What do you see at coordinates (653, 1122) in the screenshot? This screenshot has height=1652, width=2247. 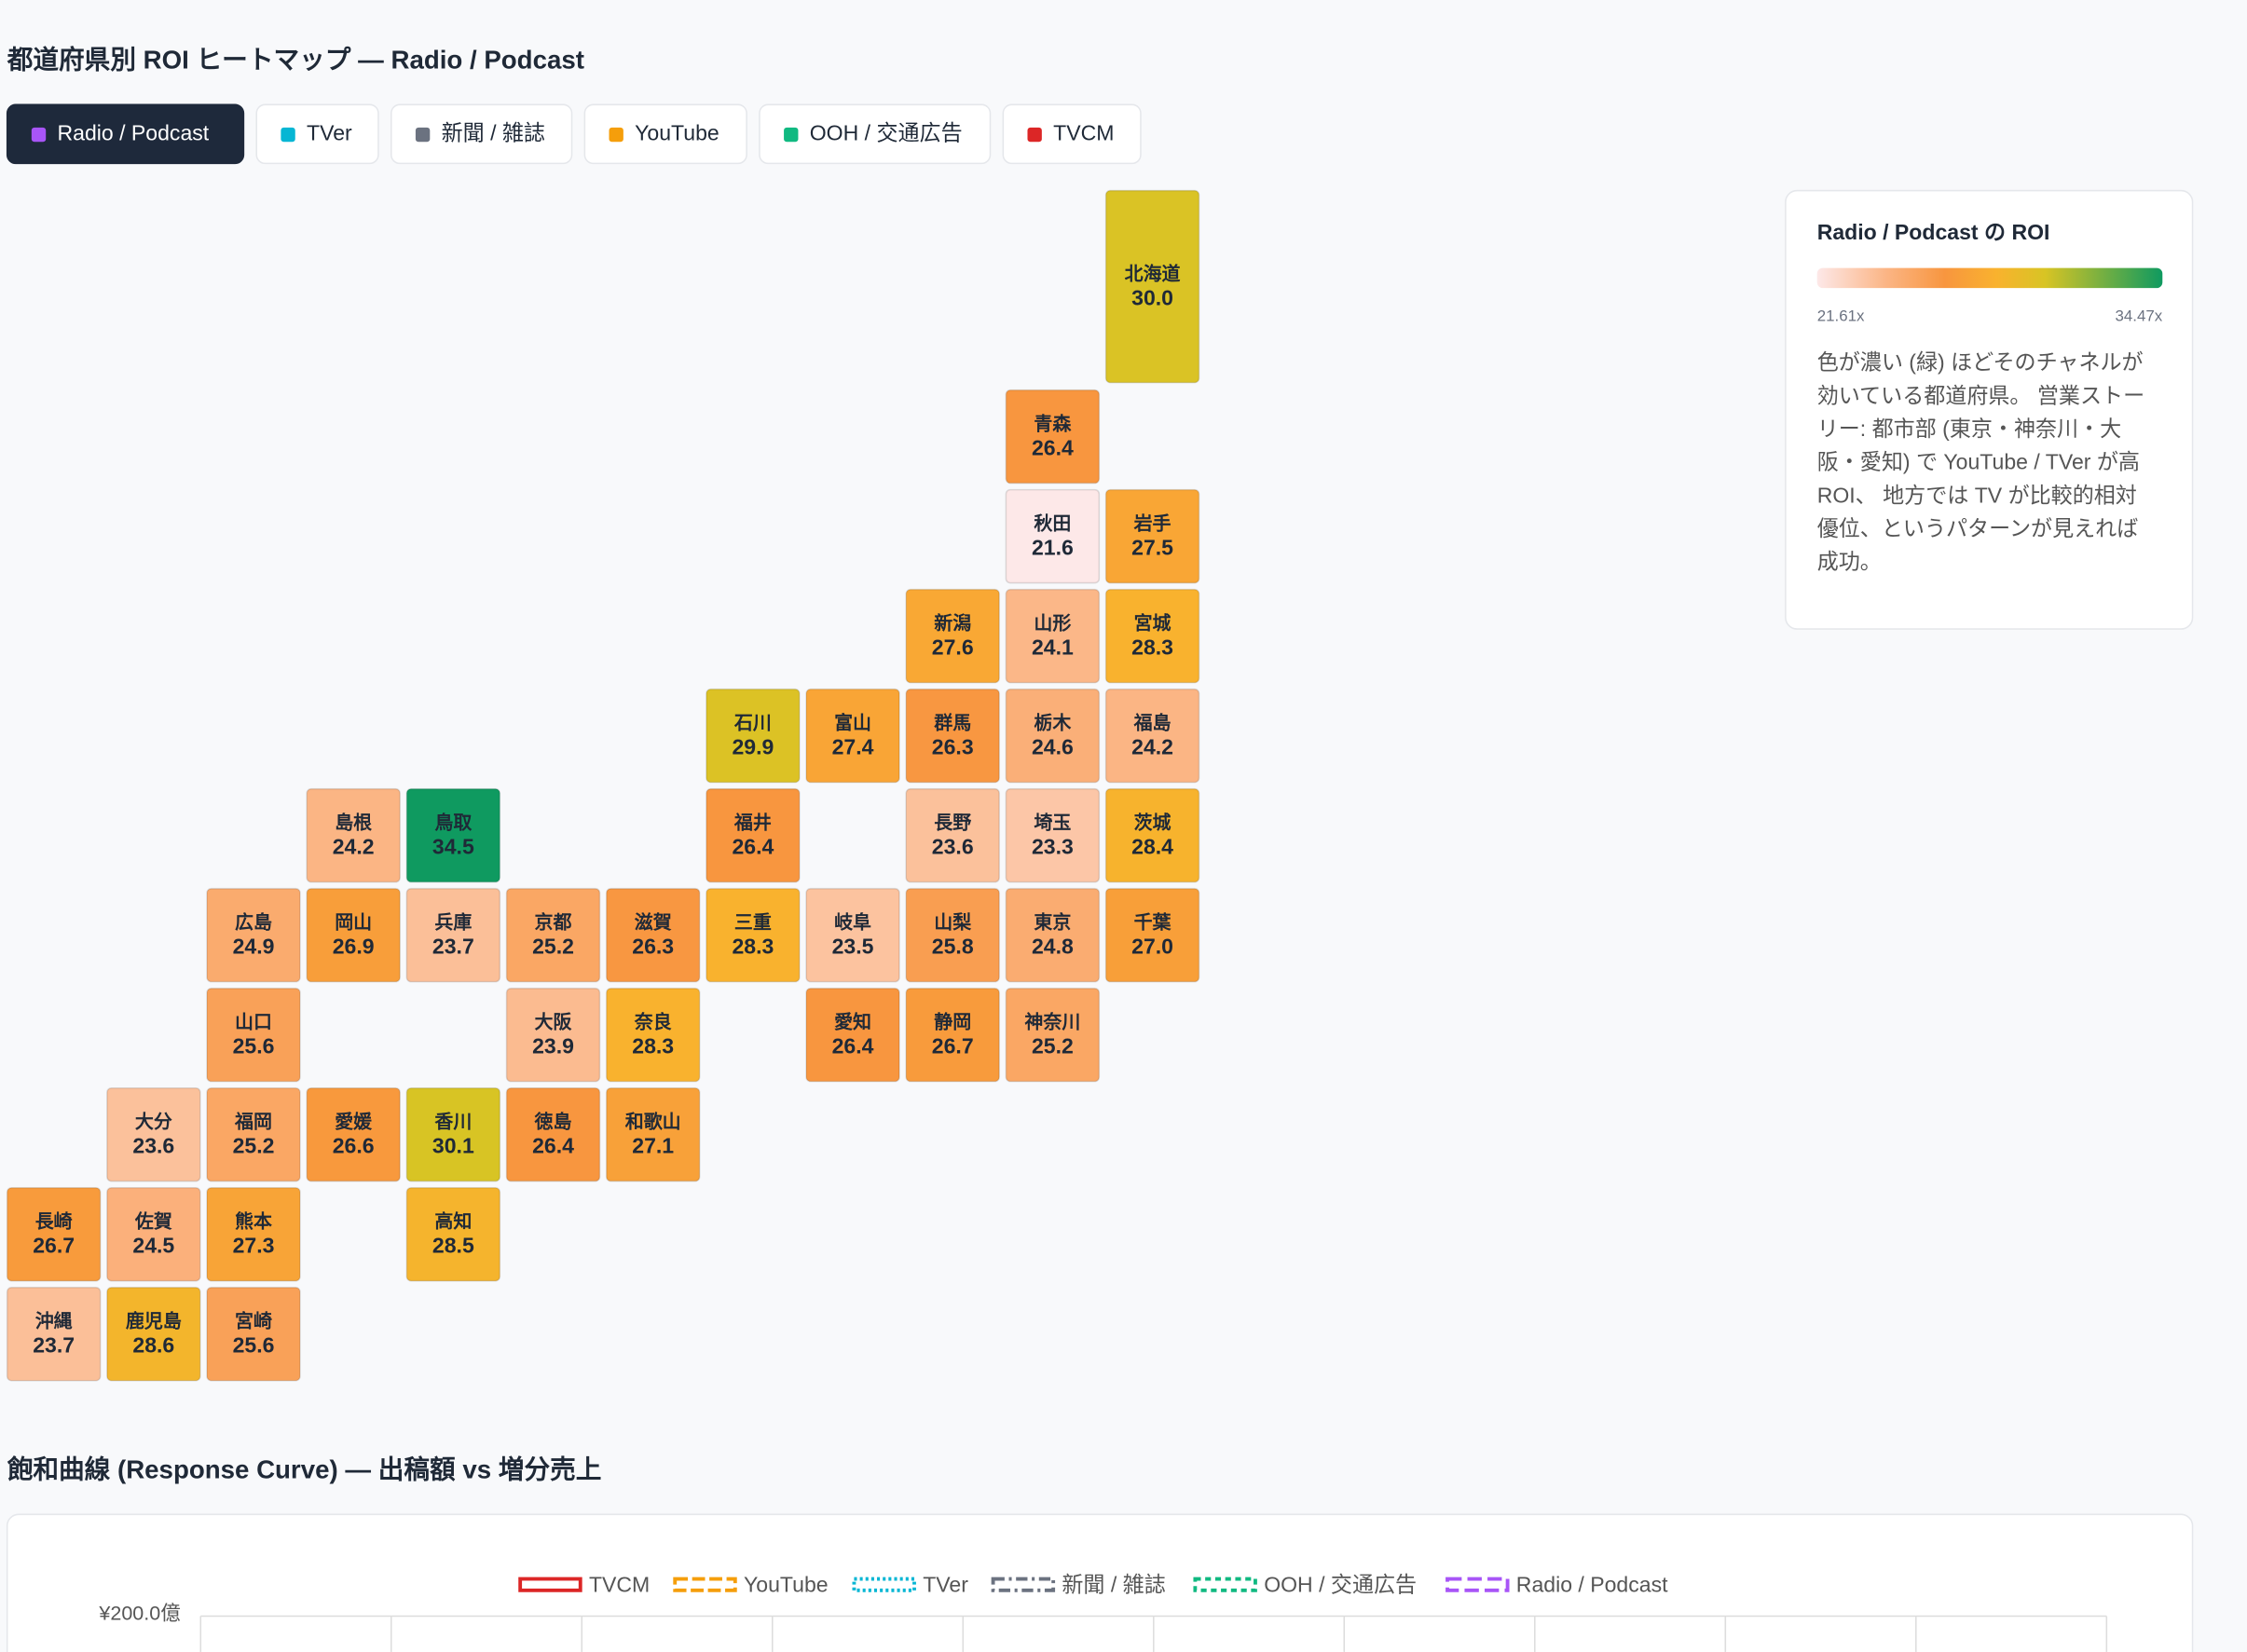 I see `prefecture-name: 和歌山` at bounding box center [653, 1122].